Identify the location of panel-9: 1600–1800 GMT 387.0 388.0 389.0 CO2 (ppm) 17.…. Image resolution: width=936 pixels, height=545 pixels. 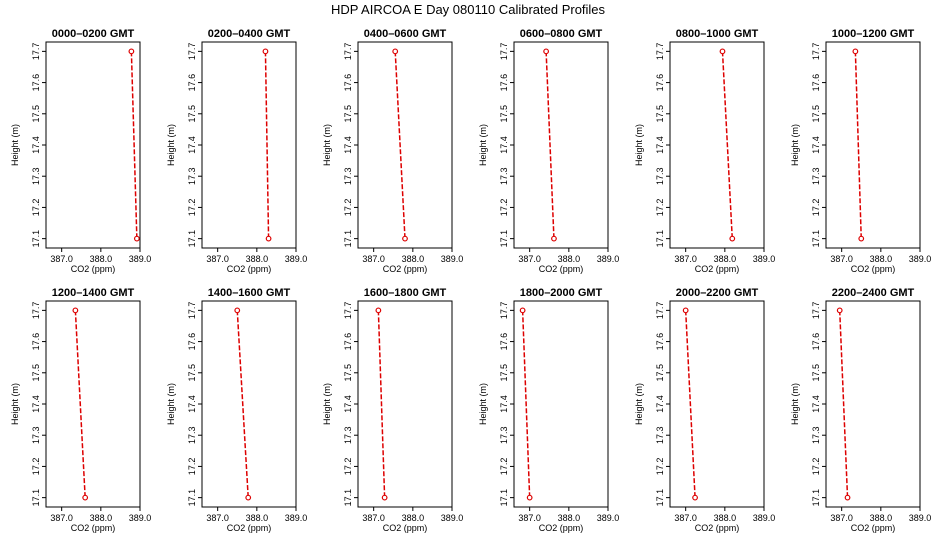
(392, 410).